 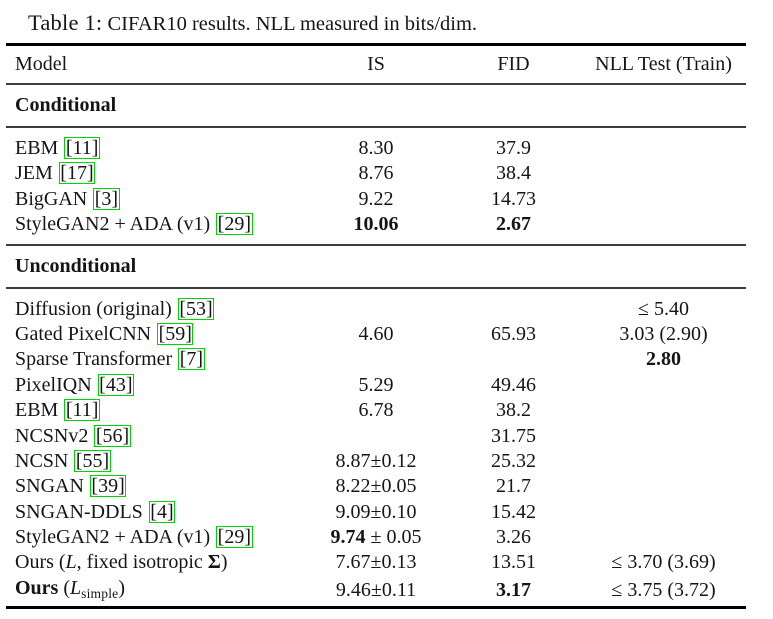 I want to click on model-cell: Ours (L, fixed isotropic Σ), so click(x=156, y=562).